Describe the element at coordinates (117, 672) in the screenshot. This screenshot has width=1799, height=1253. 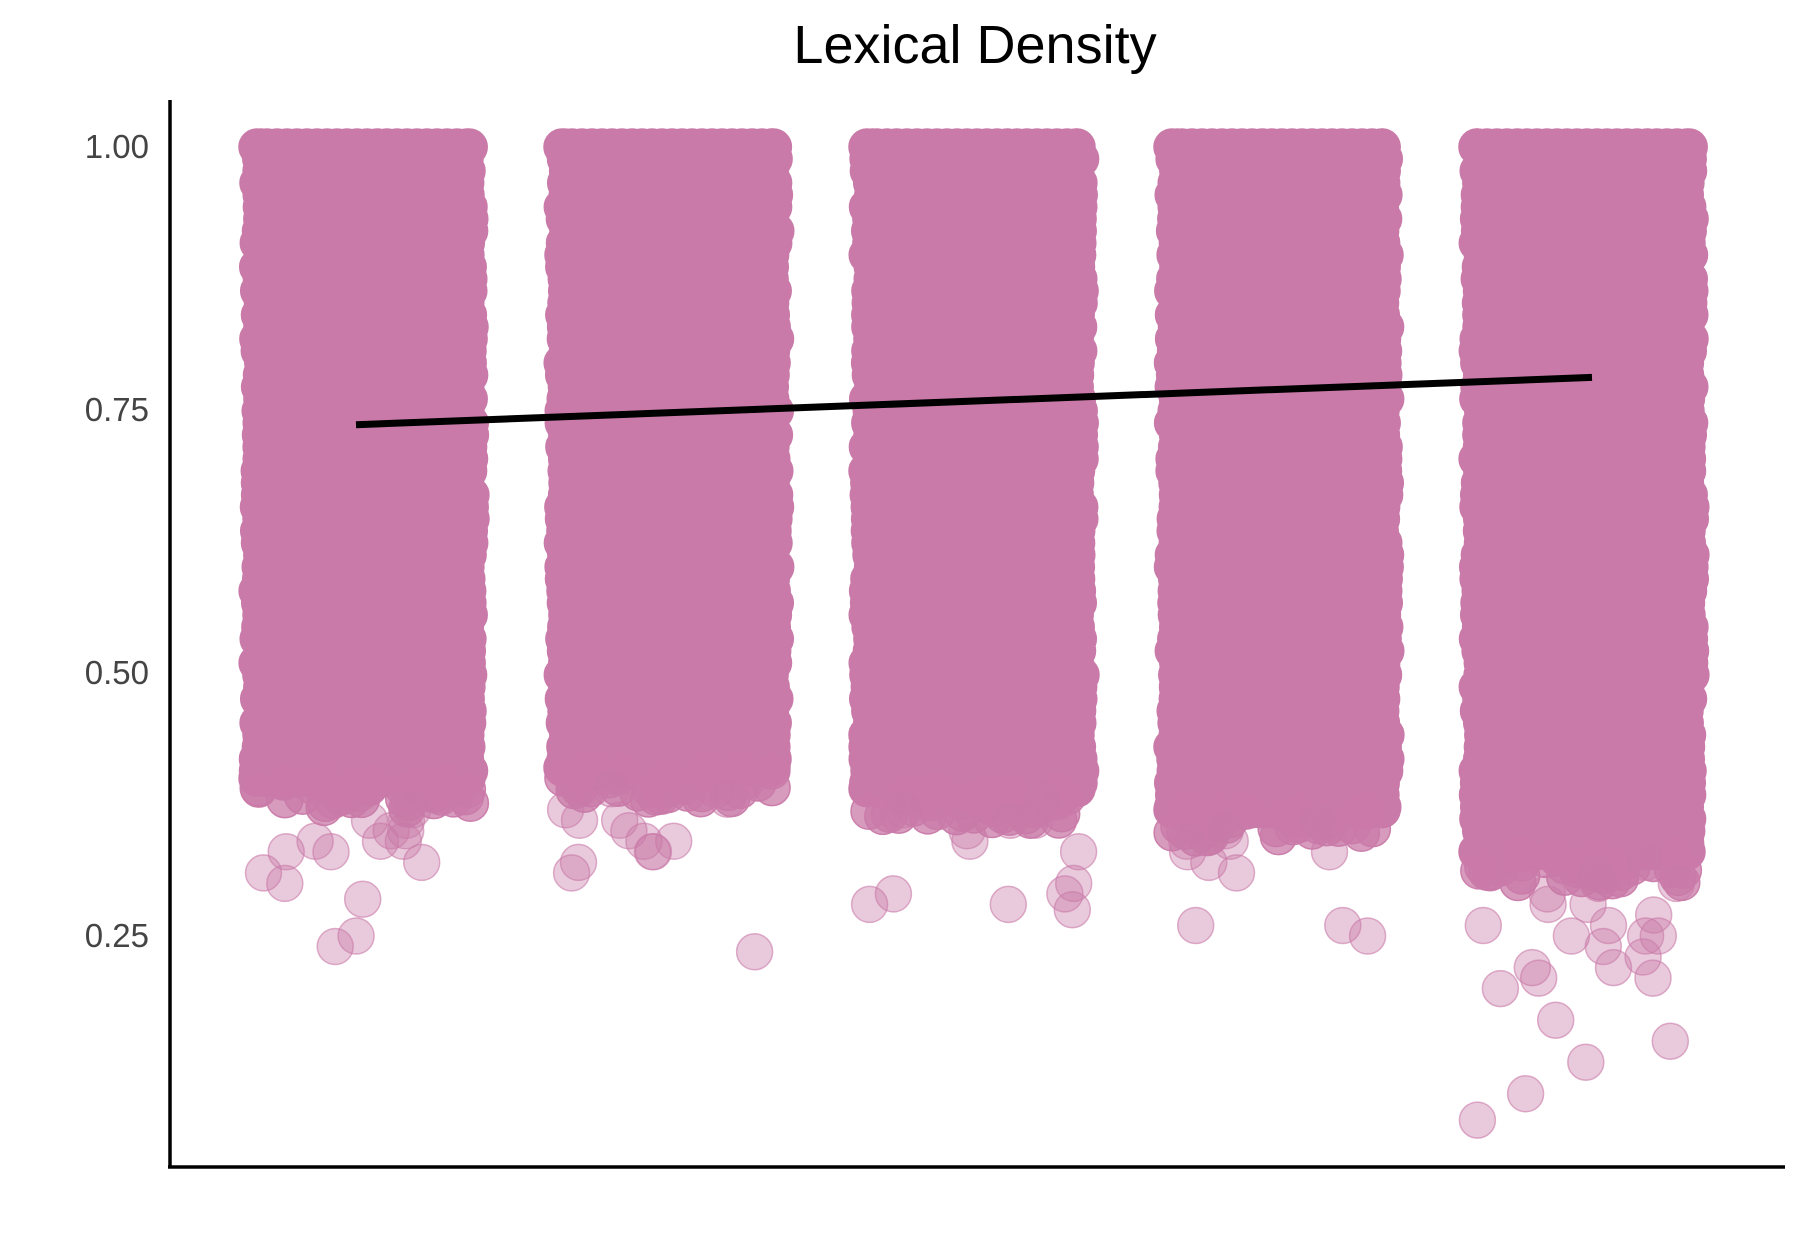
I see `y-tick-label: 0.50` at that location.